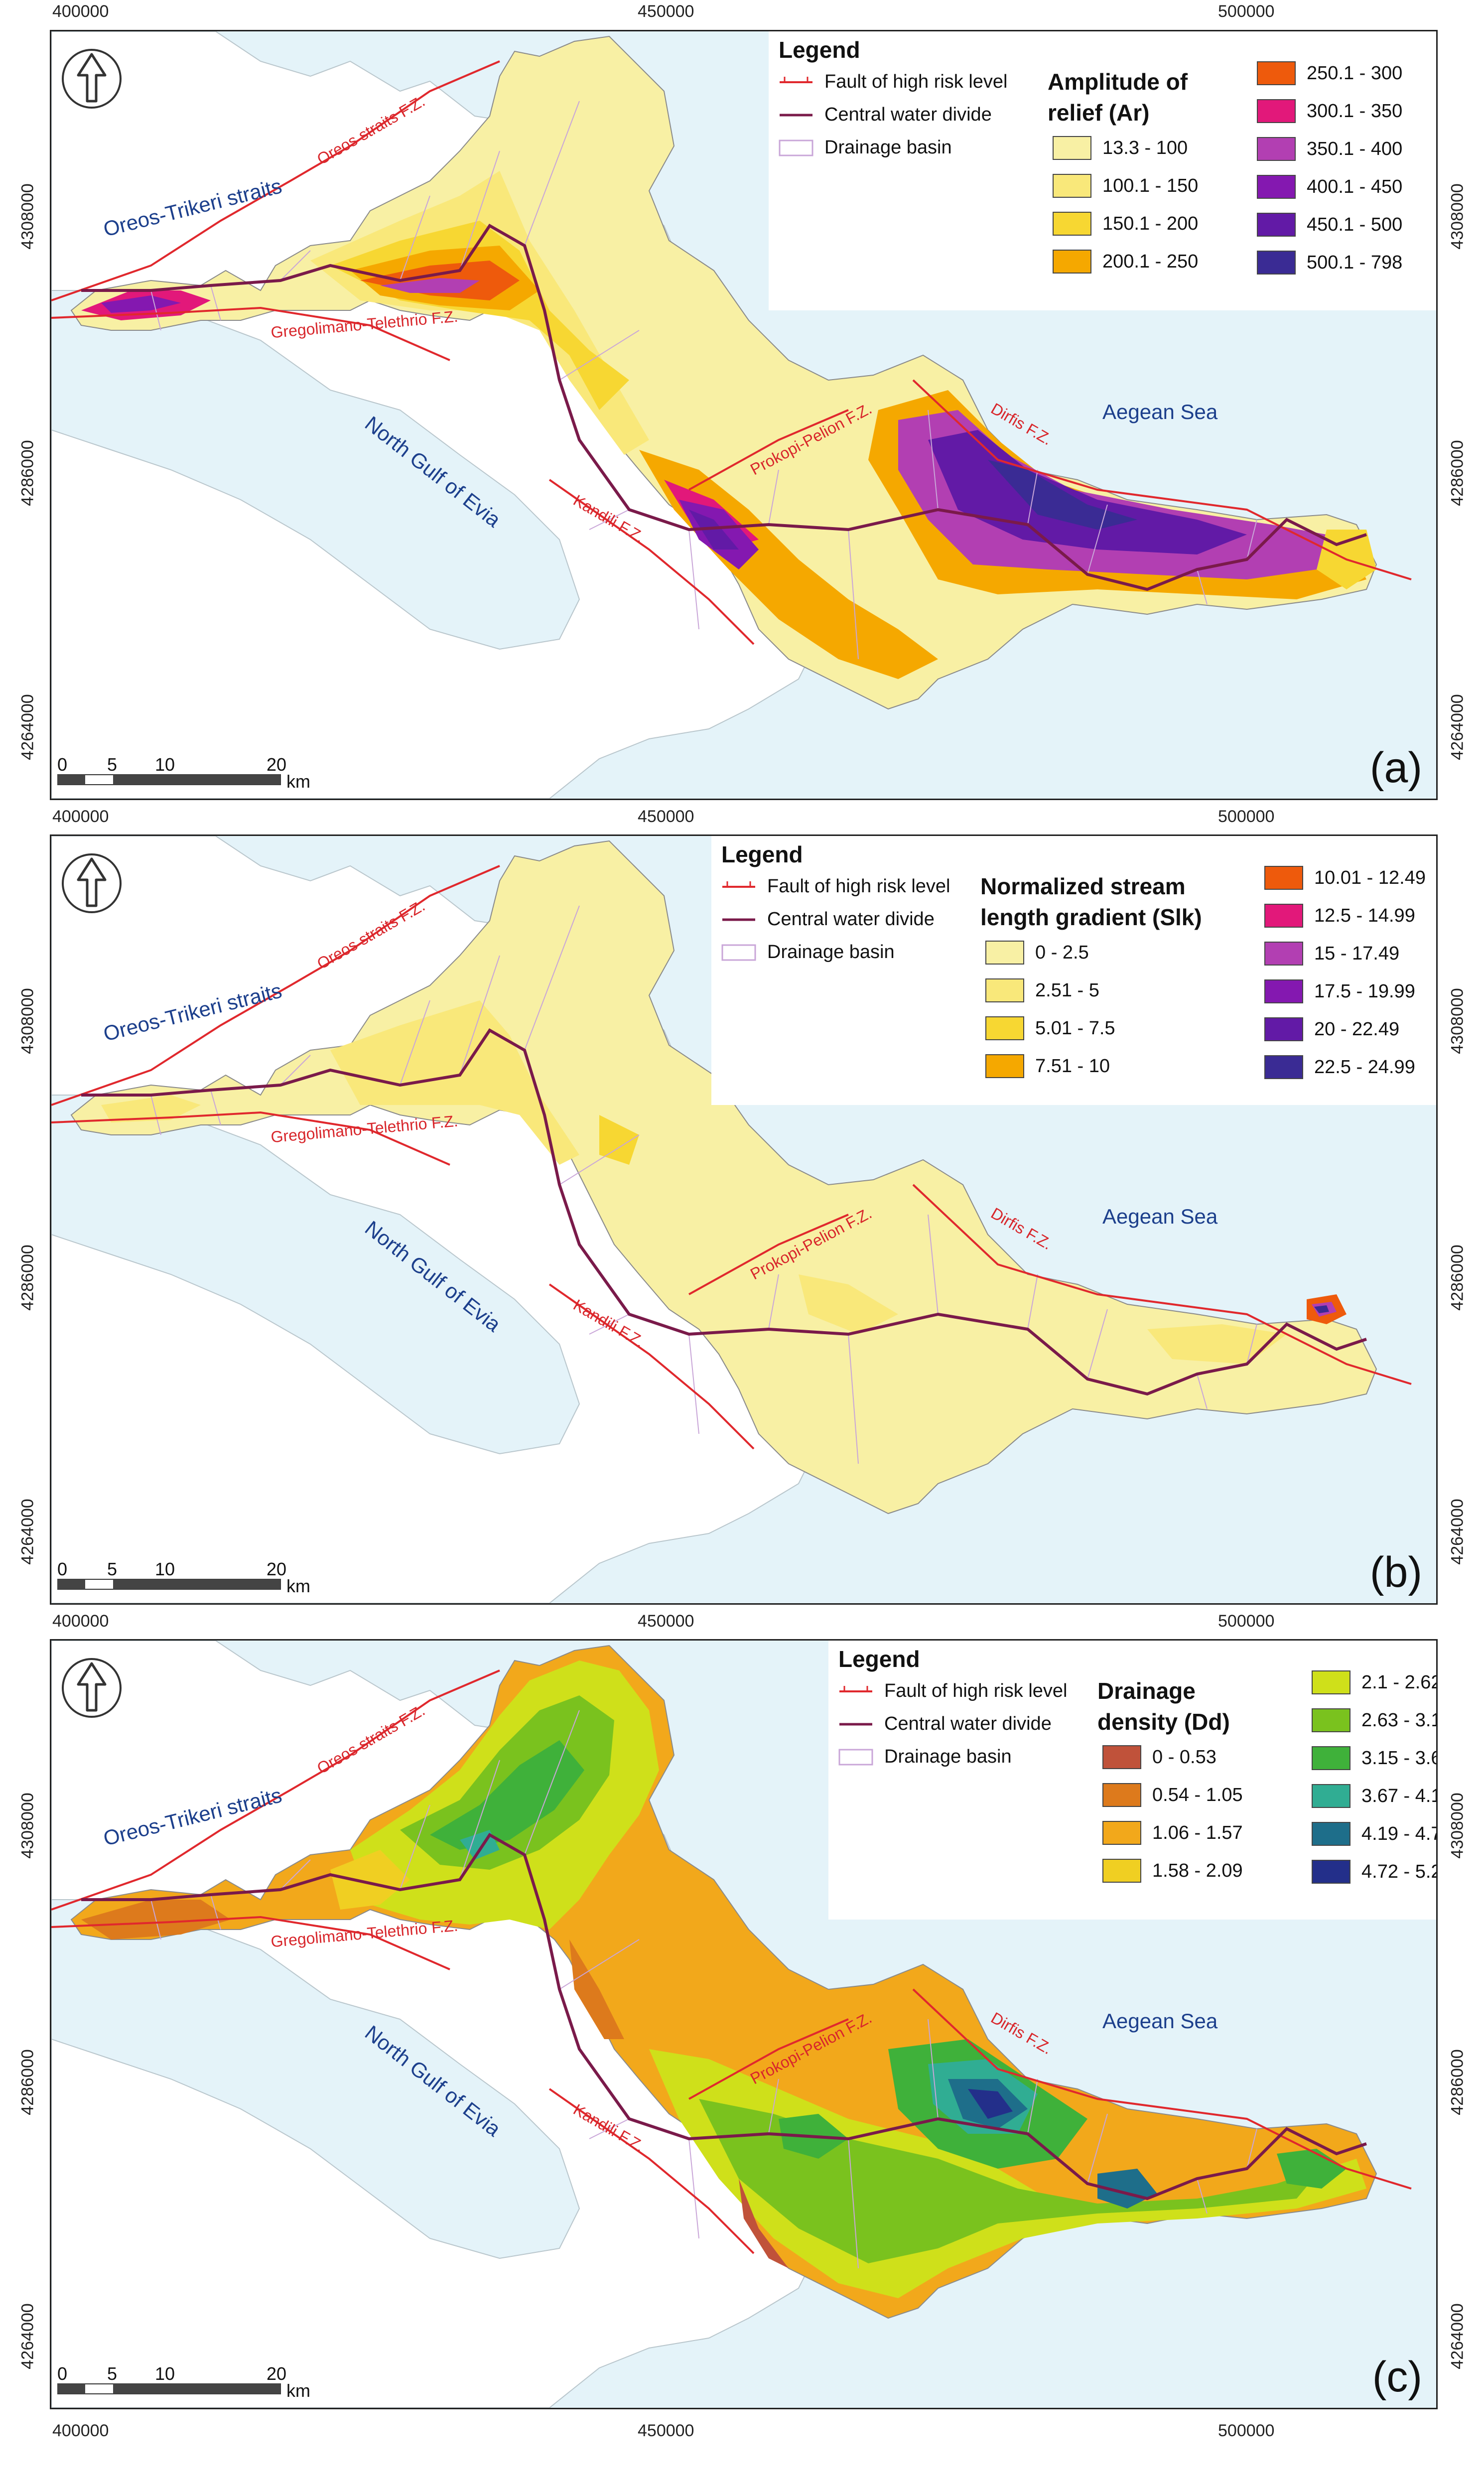 The width and height of the screenshot is (1484, 2490). I want to click on legend-class-label: 1.06 - 1.57, so click(1197, 1832).